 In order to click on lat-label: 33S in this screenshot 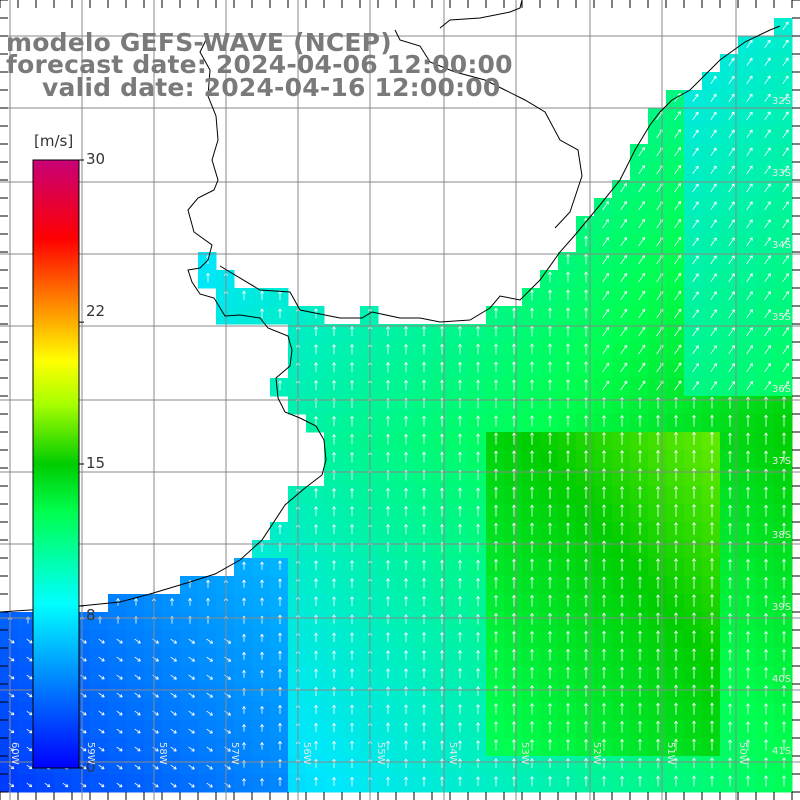, I will do `click(782, 173)`.